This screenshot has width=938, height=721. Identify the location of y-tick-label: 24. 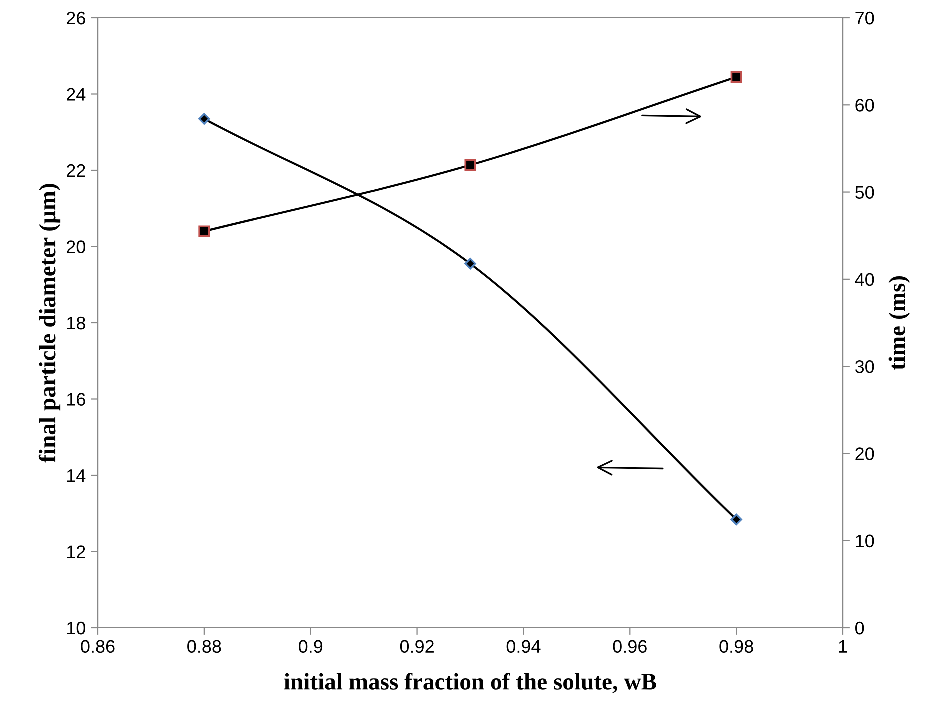
(76, 94).